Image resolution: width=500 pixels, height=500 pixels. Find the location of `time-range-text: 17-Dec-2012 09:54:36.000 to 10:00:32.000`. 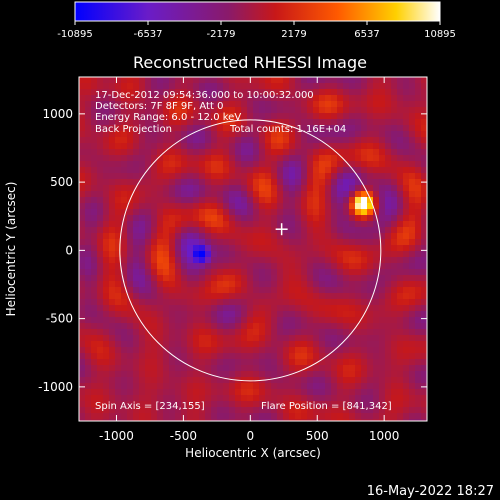

time-range-text: 17-Dec-2012 09:54:36.000 to 10:00:32.000 is located at coordinates (204, 95).